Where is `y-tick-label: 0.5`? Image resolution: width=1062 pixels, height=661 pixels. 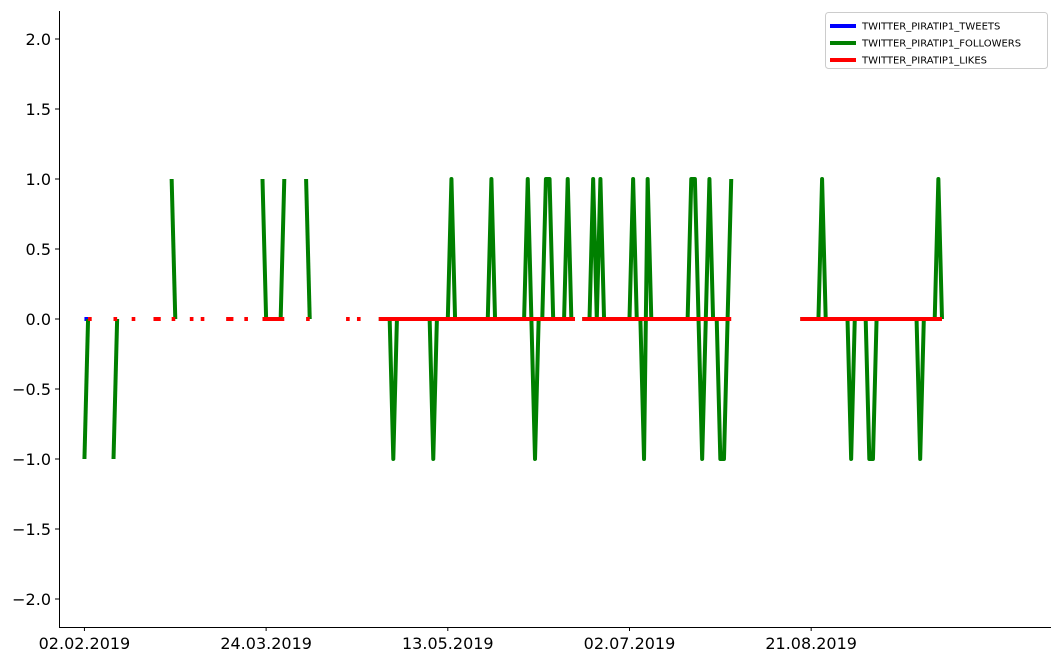
y-tick-label: 0.5 is located at coordinates (38, 249).